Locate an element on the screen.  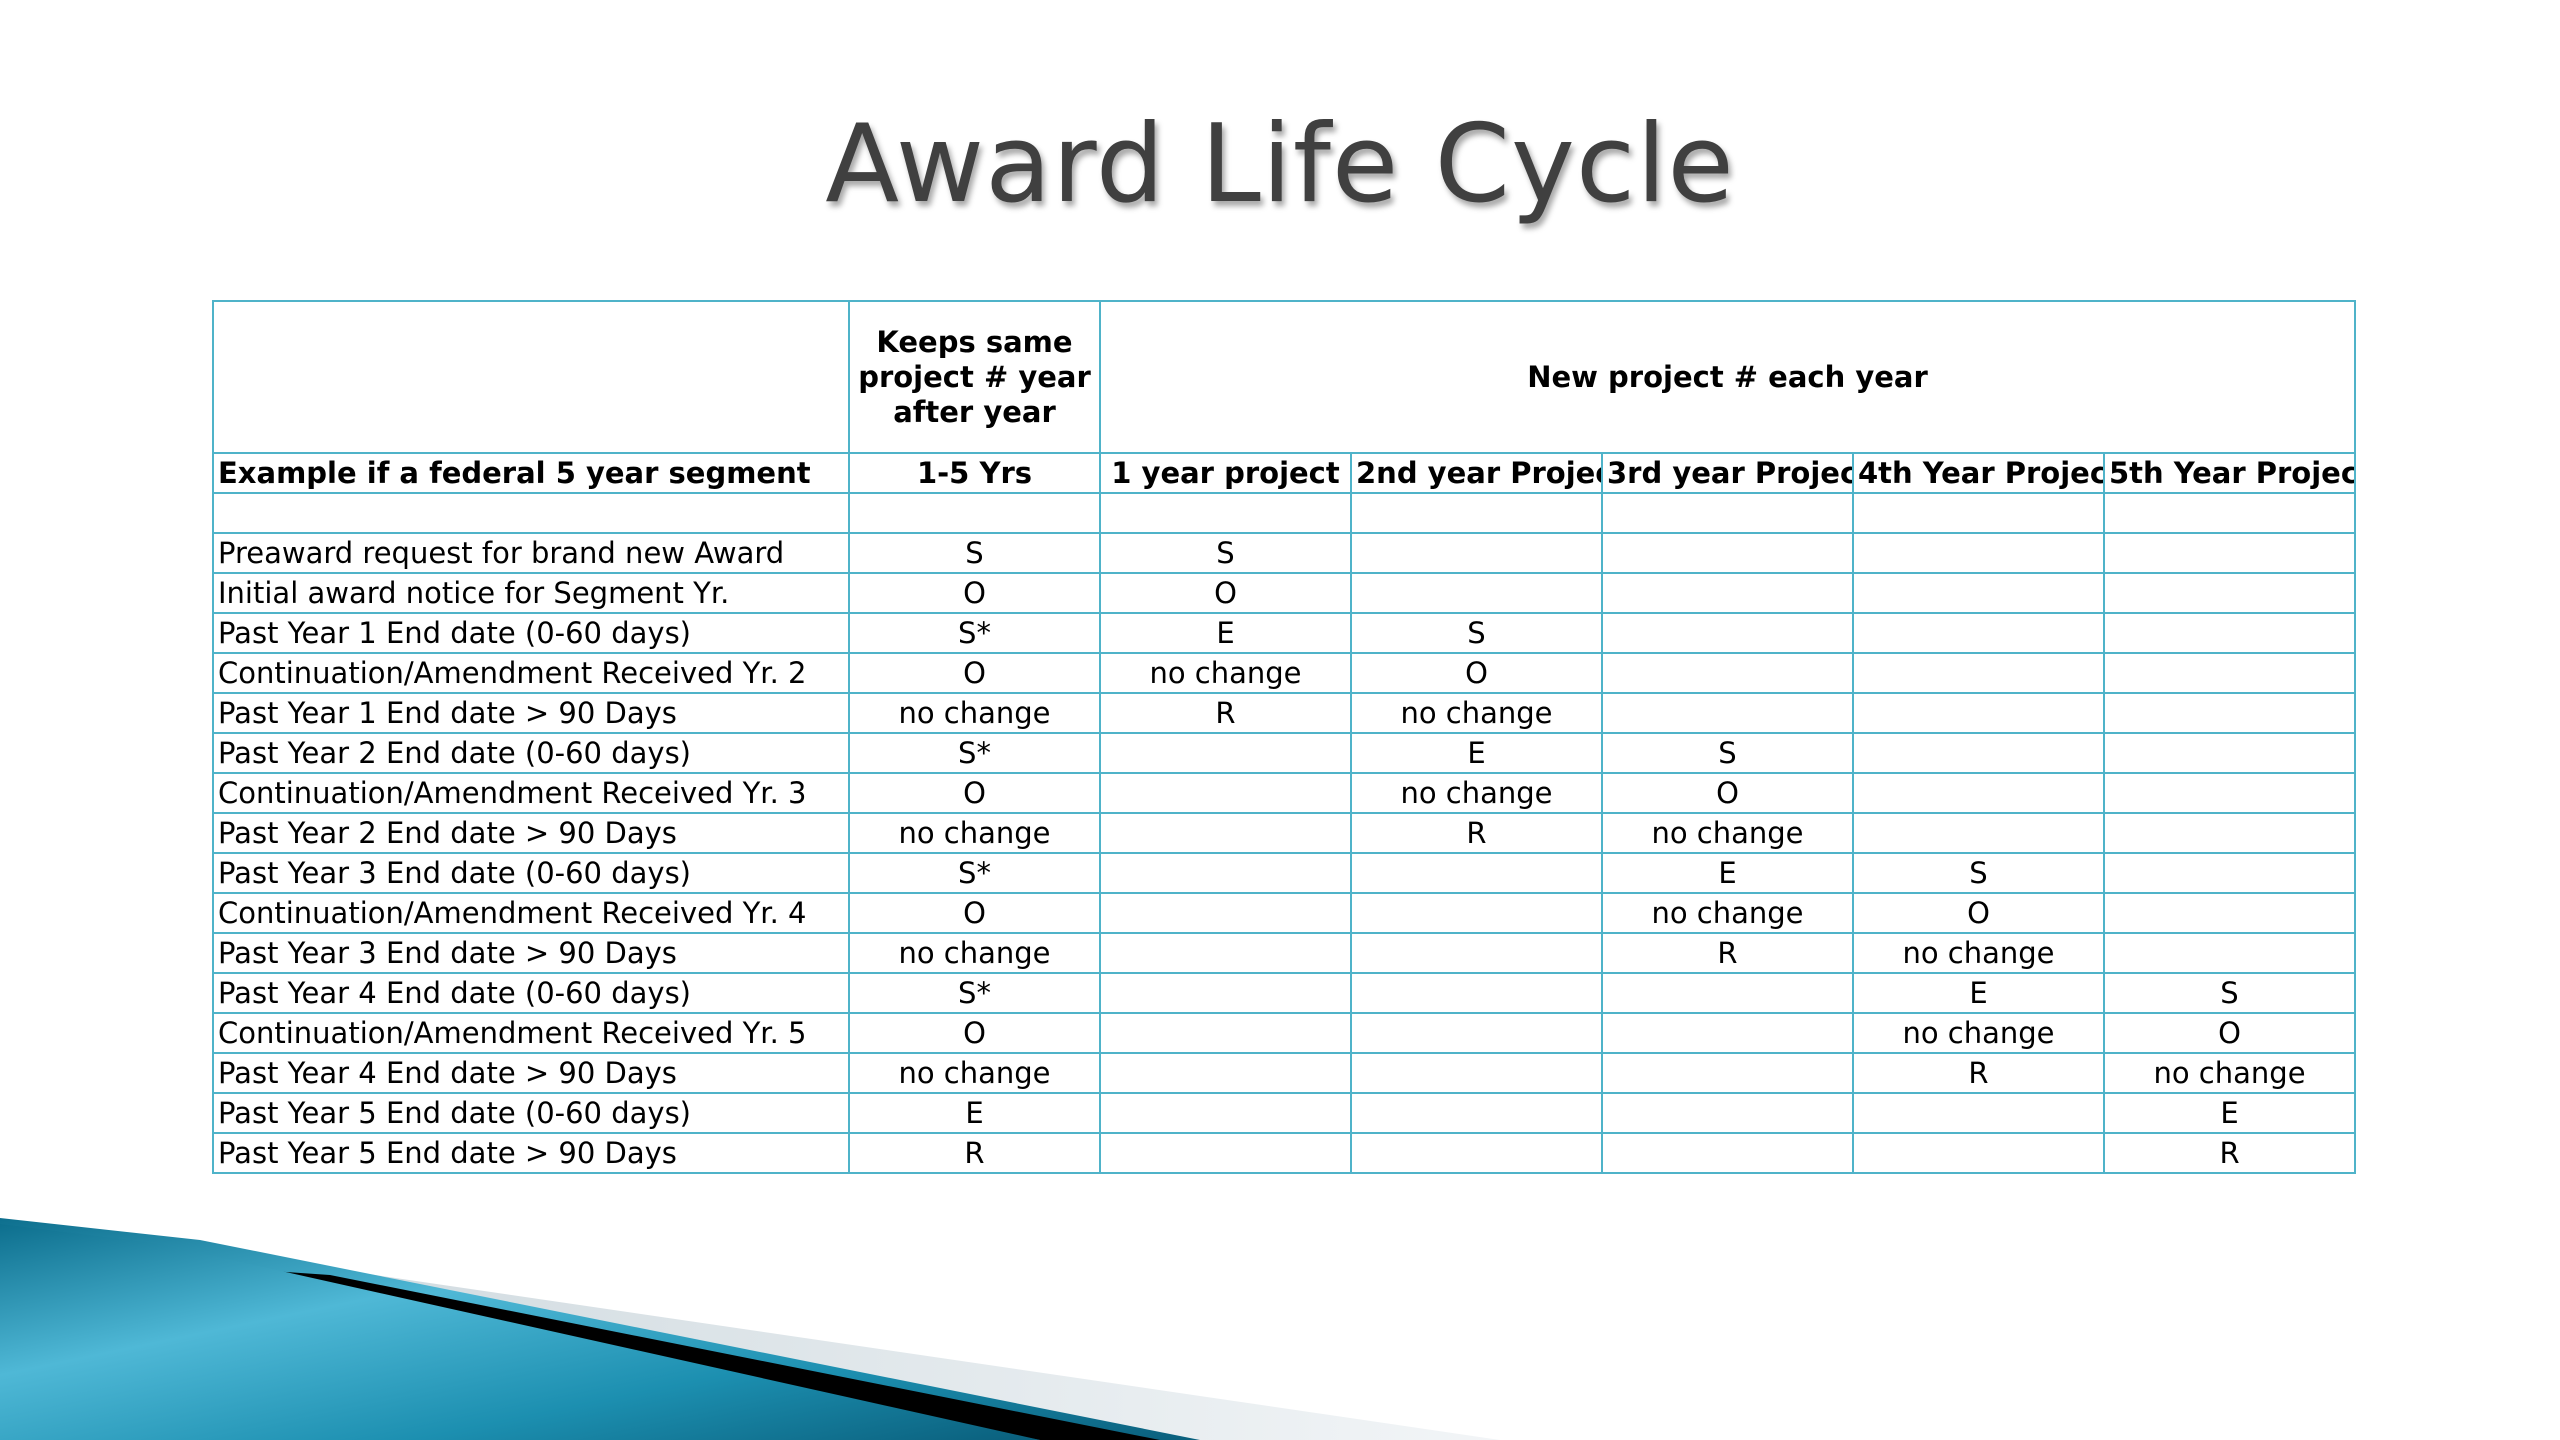
row-label-cell is located at coordinates (531, 513).